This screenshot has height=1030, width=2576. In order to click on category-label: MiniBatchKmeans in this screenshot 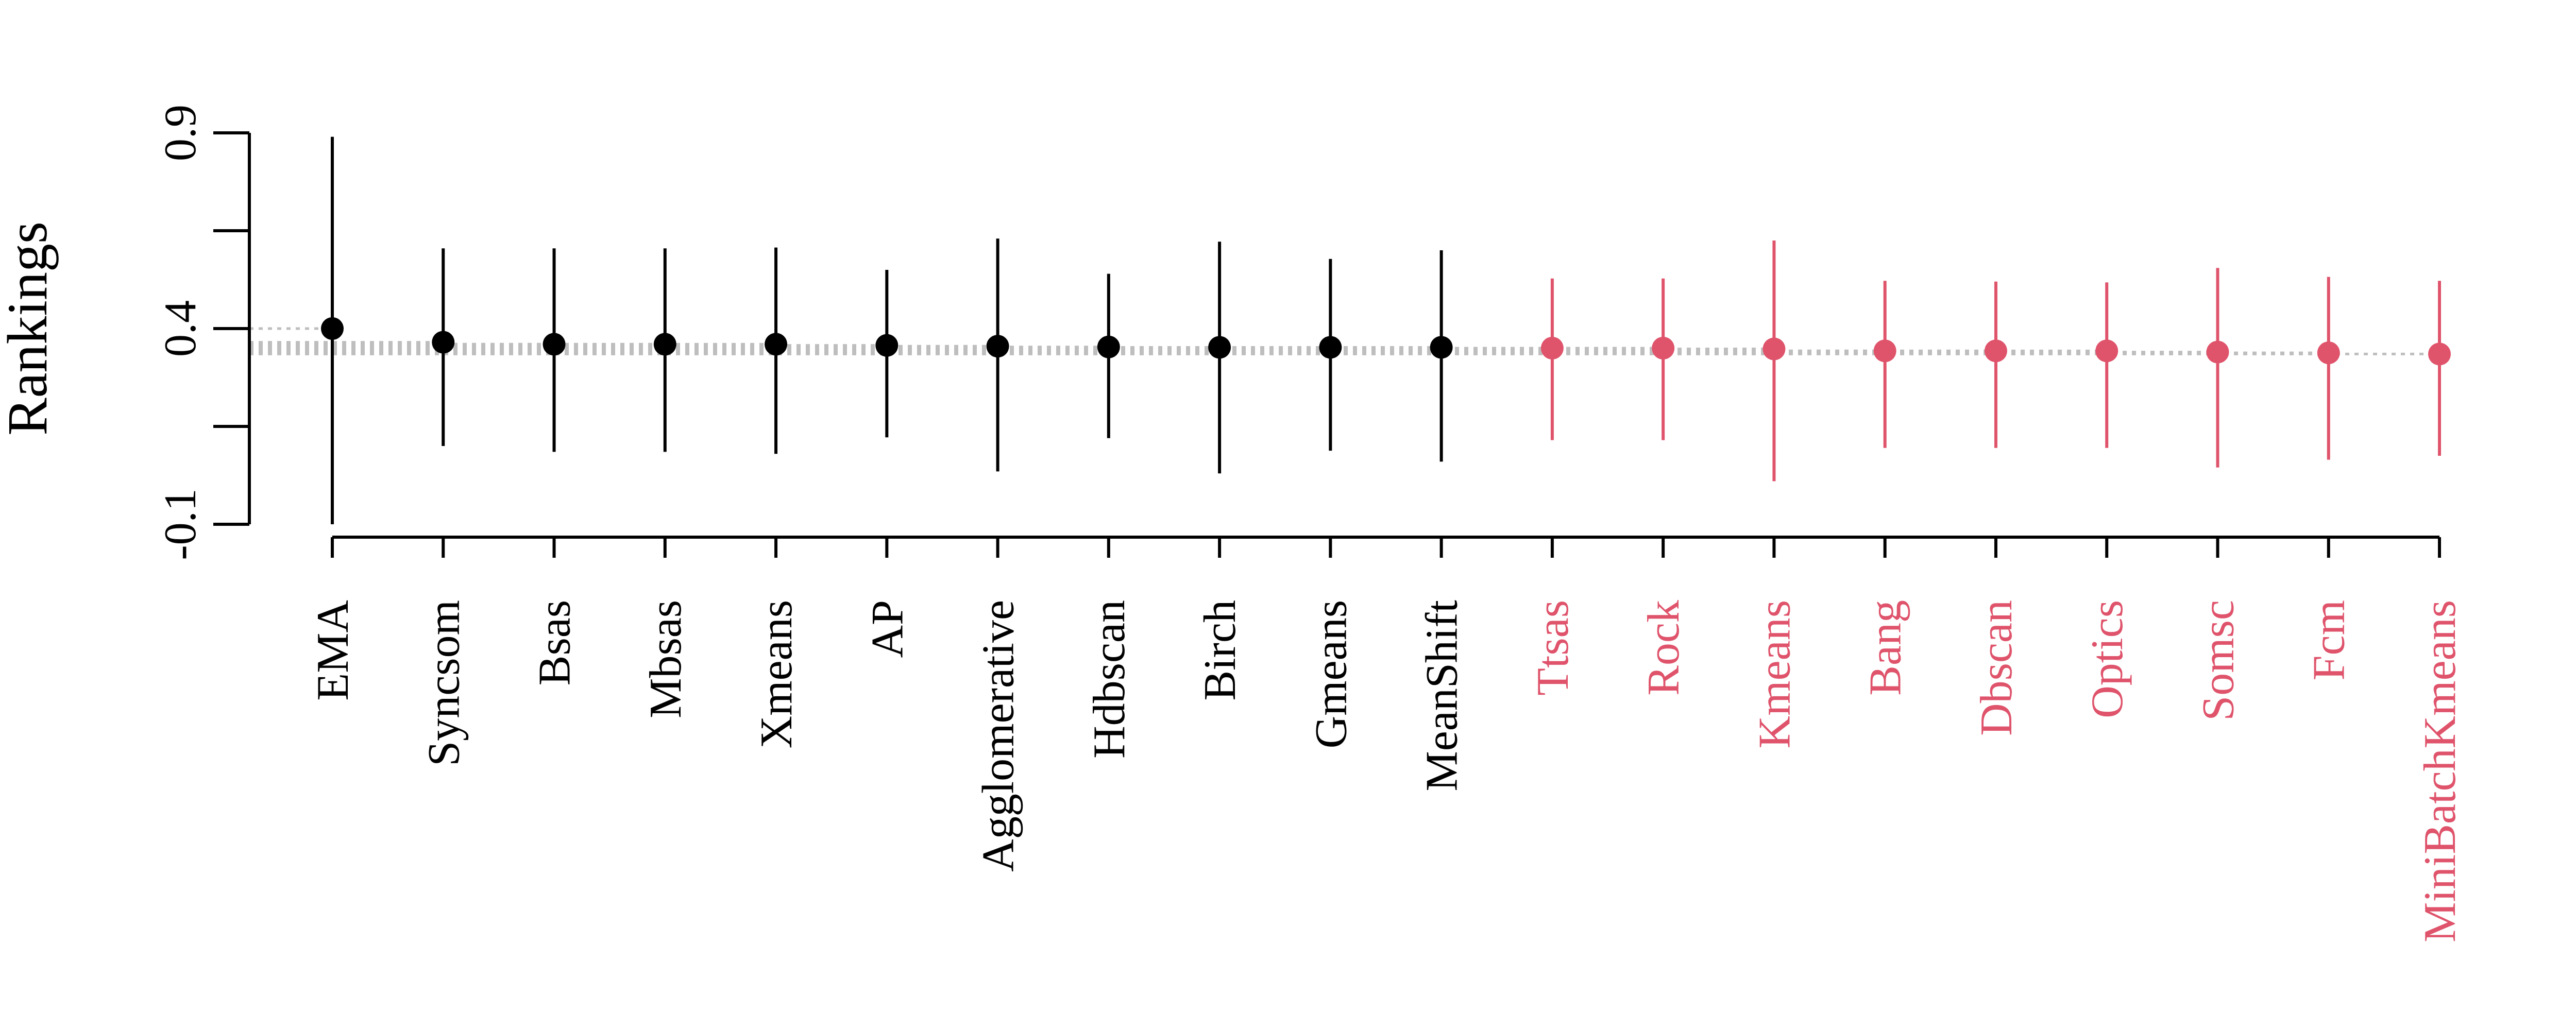, I will do `click(2440, 771)`.